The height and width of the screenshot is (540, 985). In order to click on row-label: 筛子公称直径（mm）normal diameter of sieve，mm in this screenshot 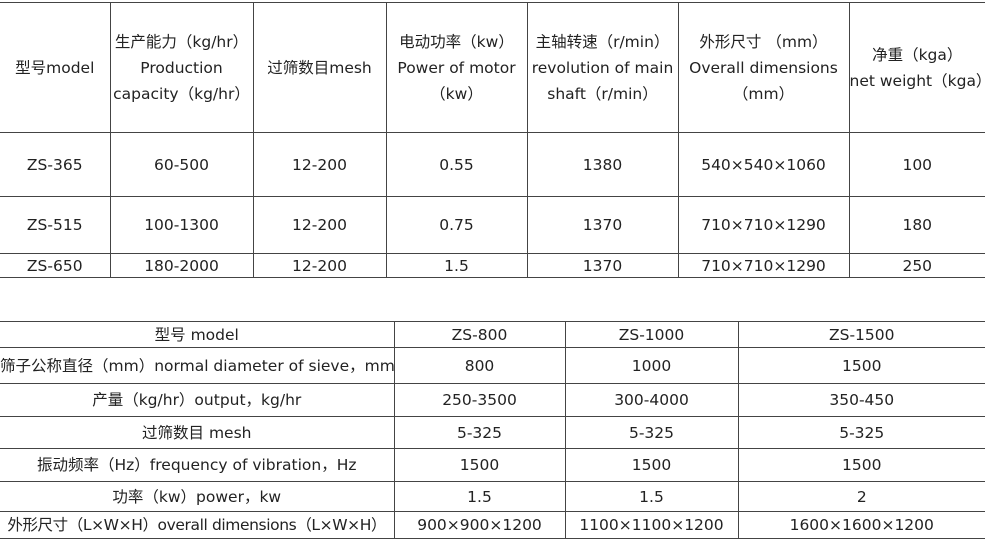, I will do `click(197, 365)`.